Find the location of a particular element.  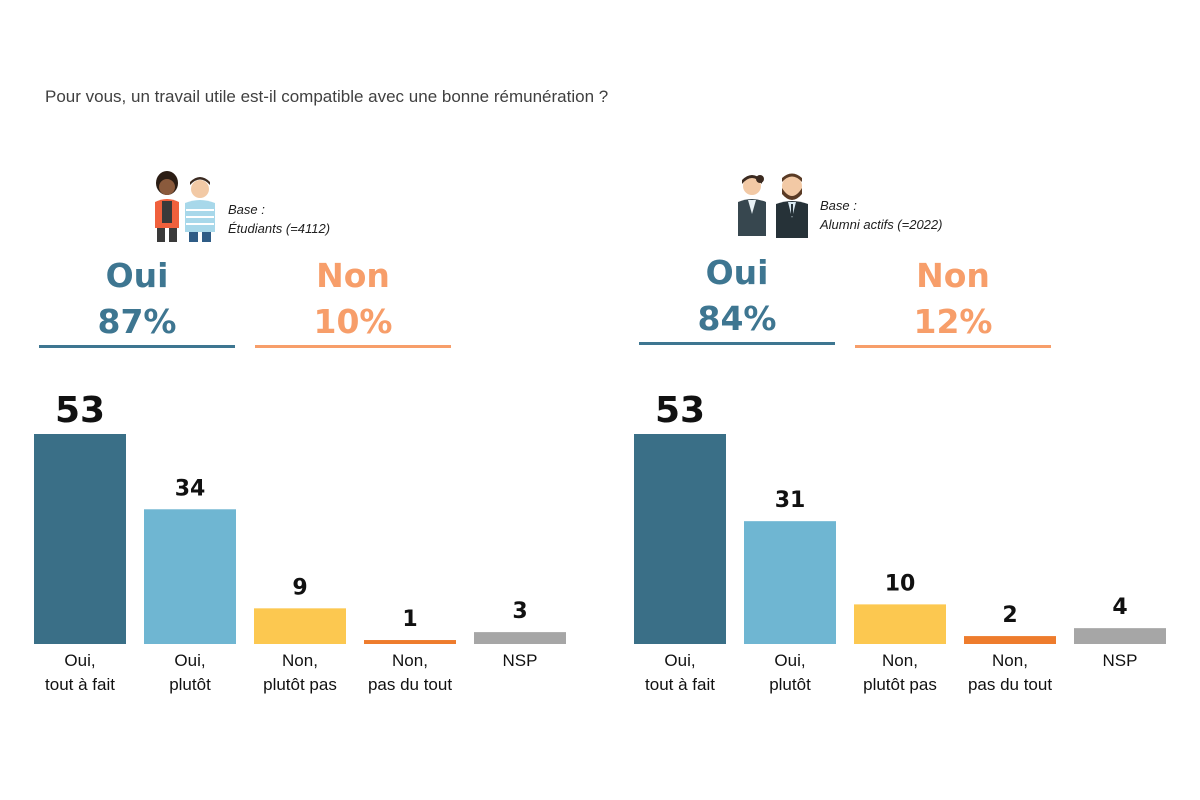

summary-oui: Oui 87% is located at coordinates (137, 300).